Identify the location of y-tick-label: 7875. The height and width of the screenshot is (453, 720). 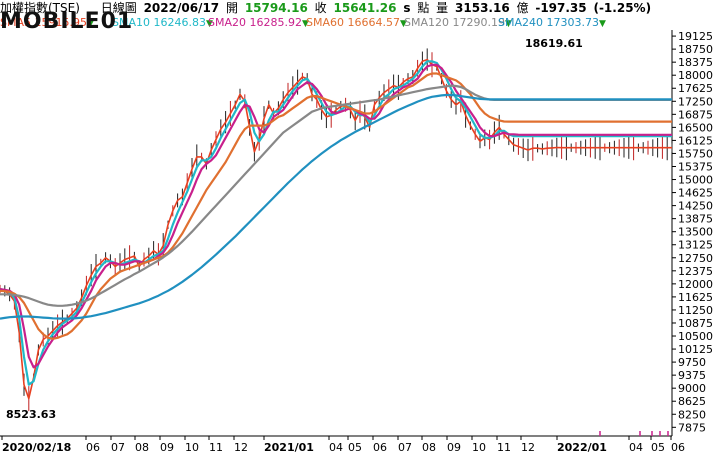
(692, 427).